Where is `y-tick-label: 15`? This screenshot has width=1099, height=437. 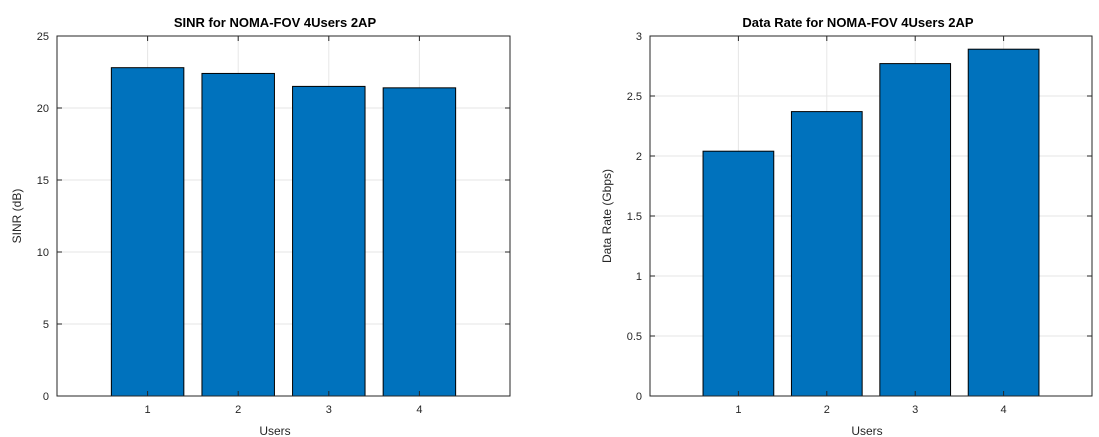
y-tick-label: 15 is located at coordinates (43, 181).